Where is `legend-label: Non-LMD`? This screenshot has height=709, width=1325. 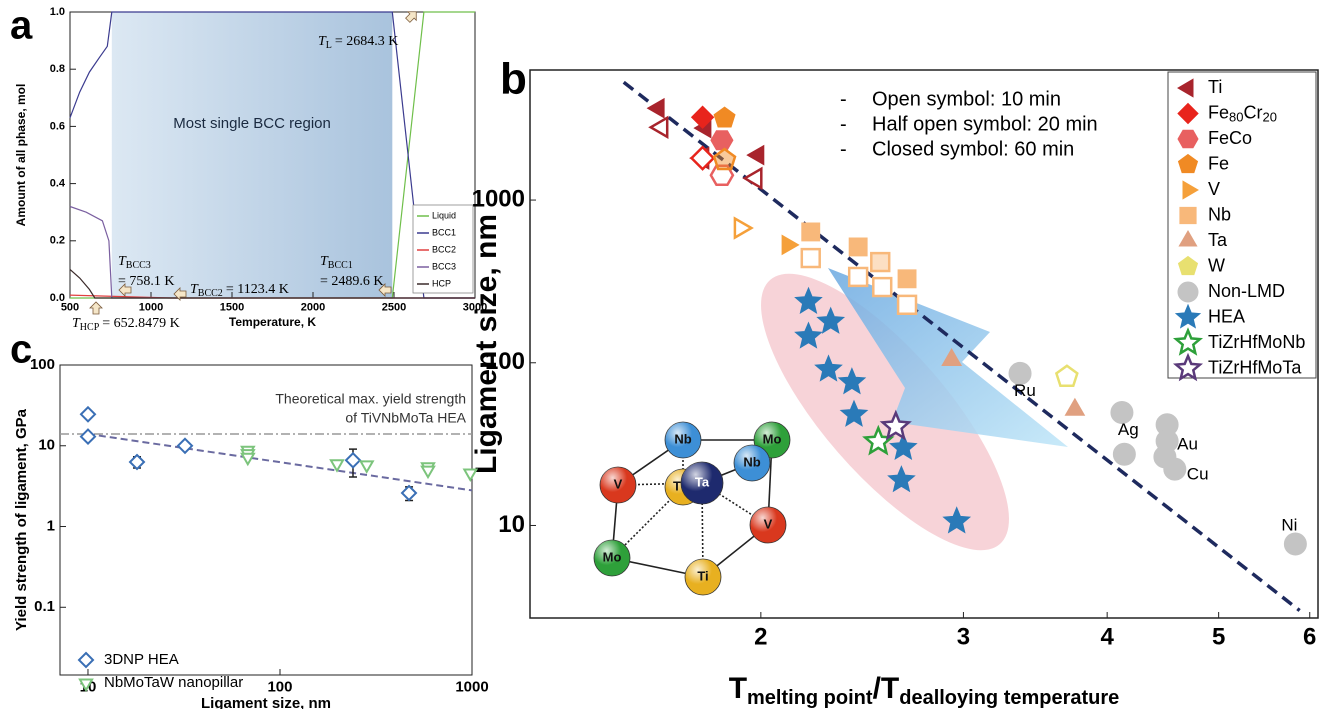
legend-label: Non-LMD is located at coordinates (1246, 291).